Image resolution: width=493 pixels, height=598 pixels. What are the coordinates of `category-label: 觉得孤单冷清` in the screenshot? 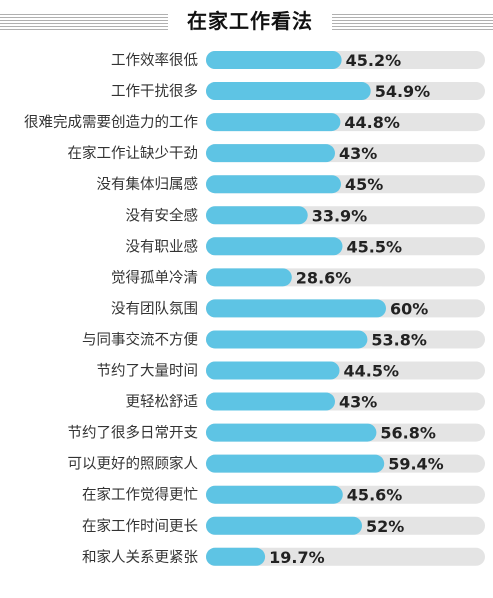 It's located at (154, 277).